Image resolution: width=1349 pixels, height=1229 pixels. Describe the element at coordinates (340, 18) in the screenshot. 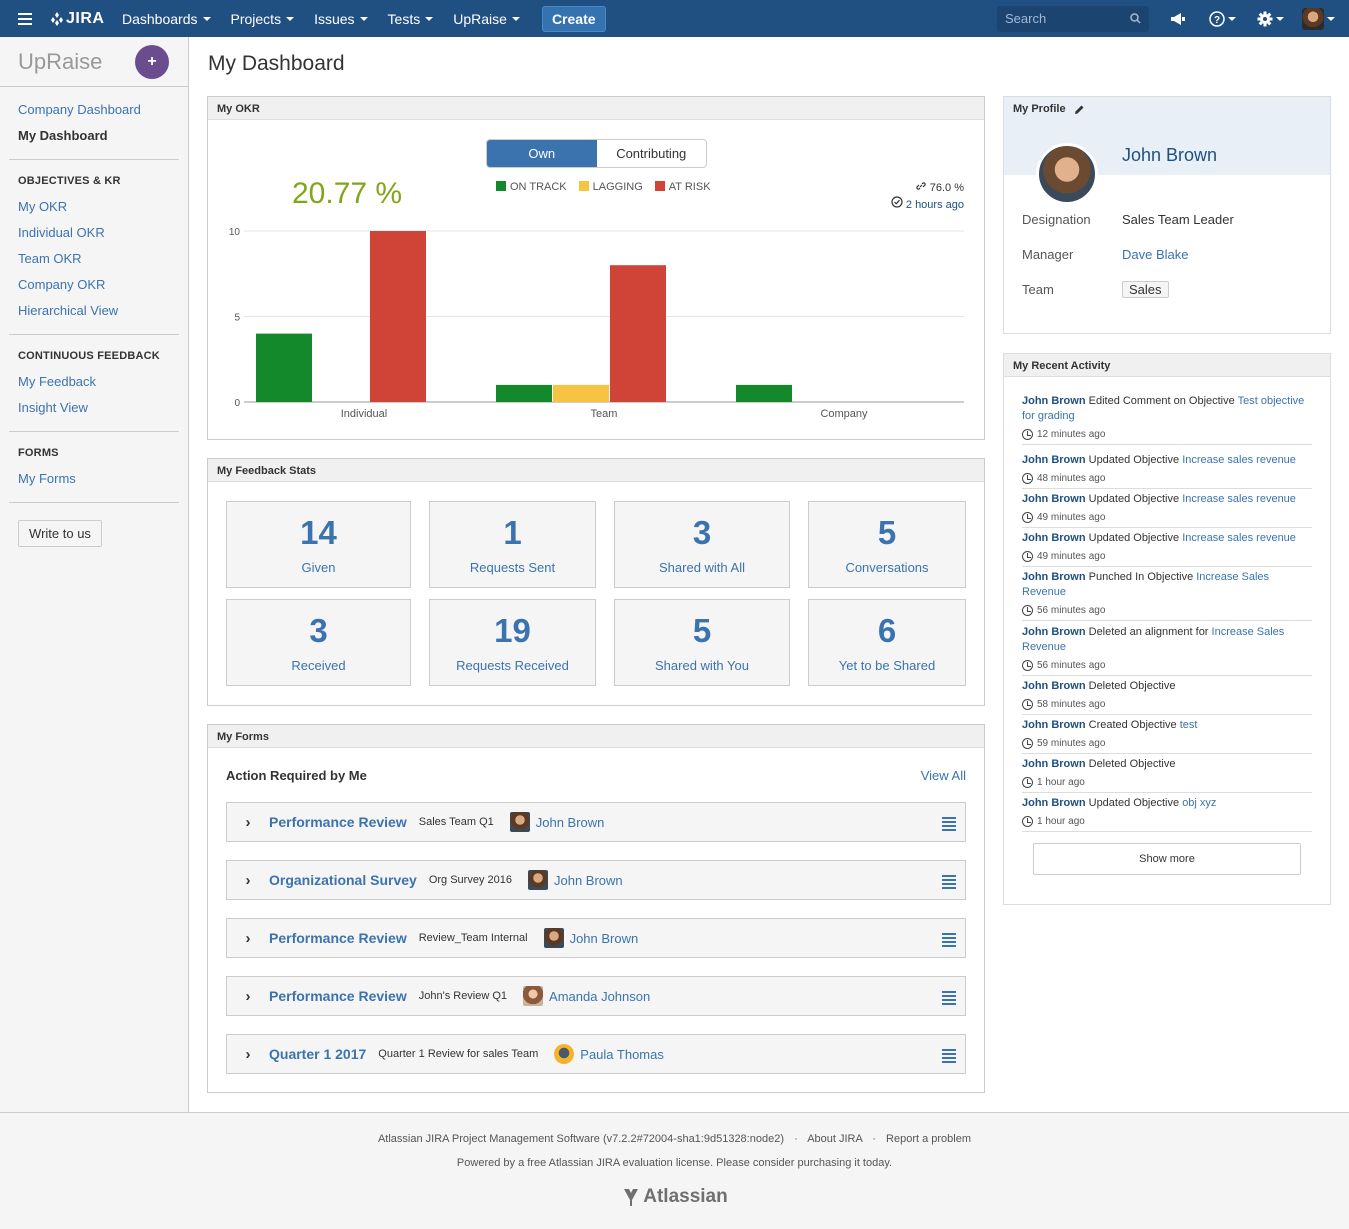

I see `nav-issues: Issues` at that location.